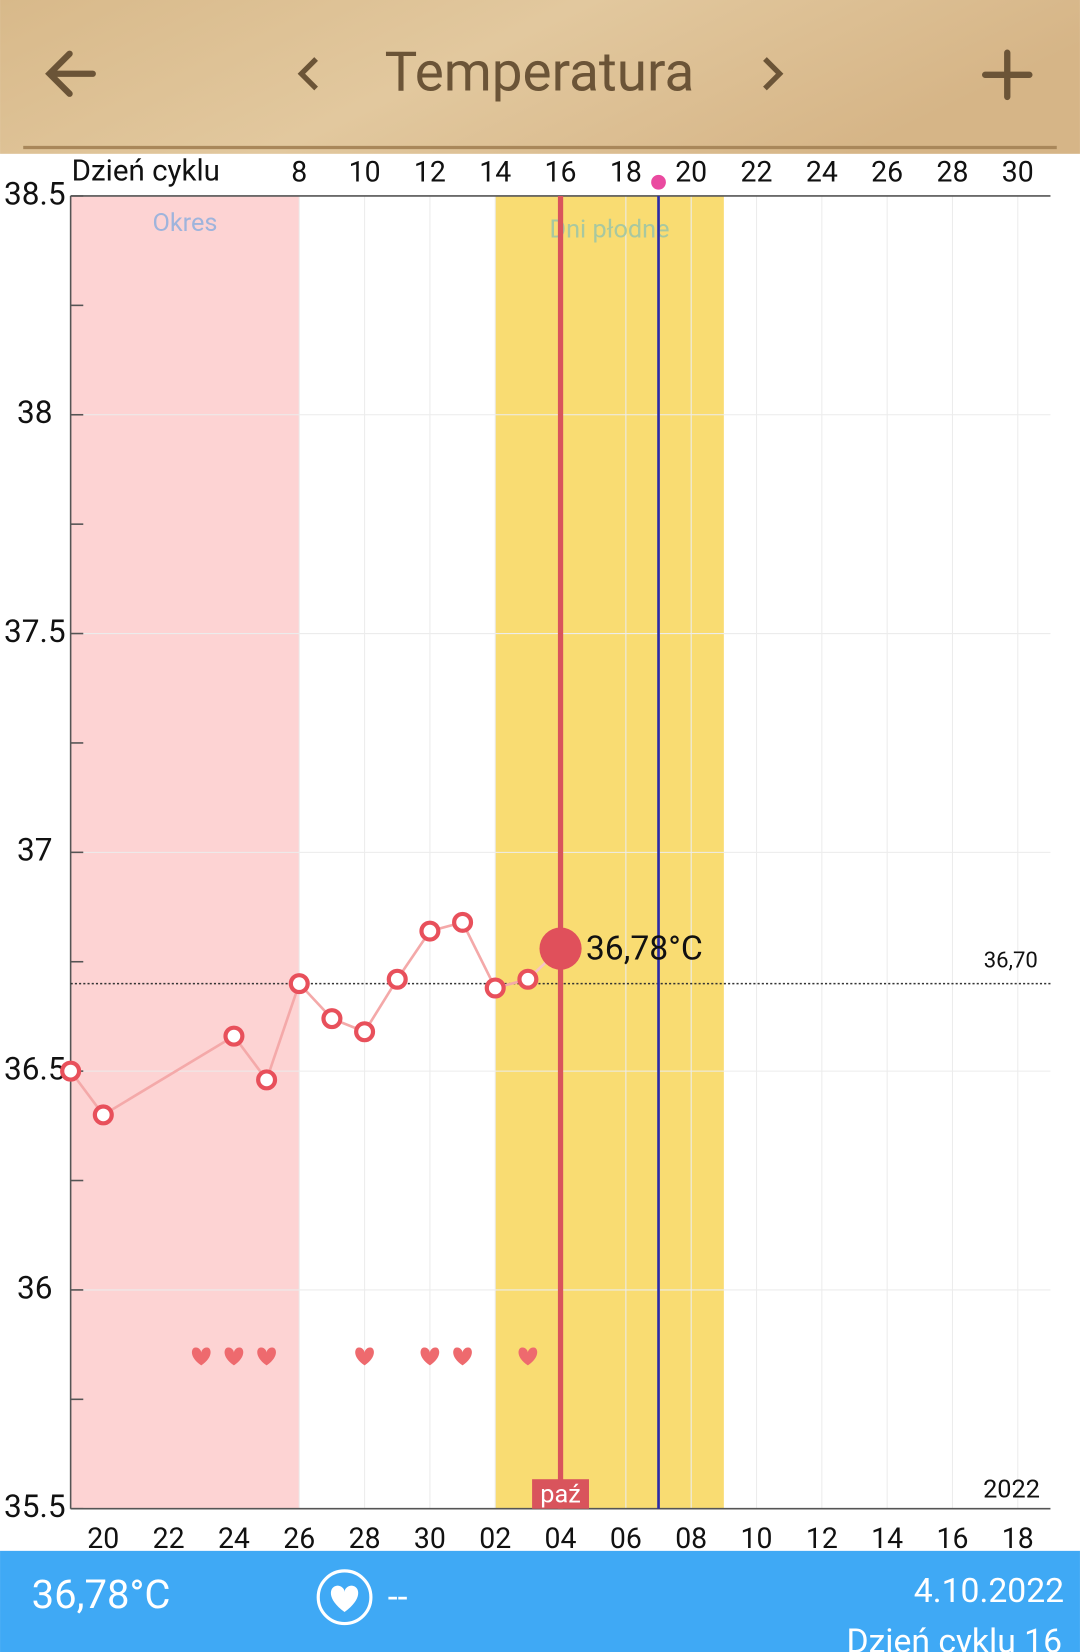 Image resolution: width=1080 pixels, height=1652 pixels. Describe the element at coordinates (626, 171) in the screenshot. I see `x-tick-label: 18` at that location.